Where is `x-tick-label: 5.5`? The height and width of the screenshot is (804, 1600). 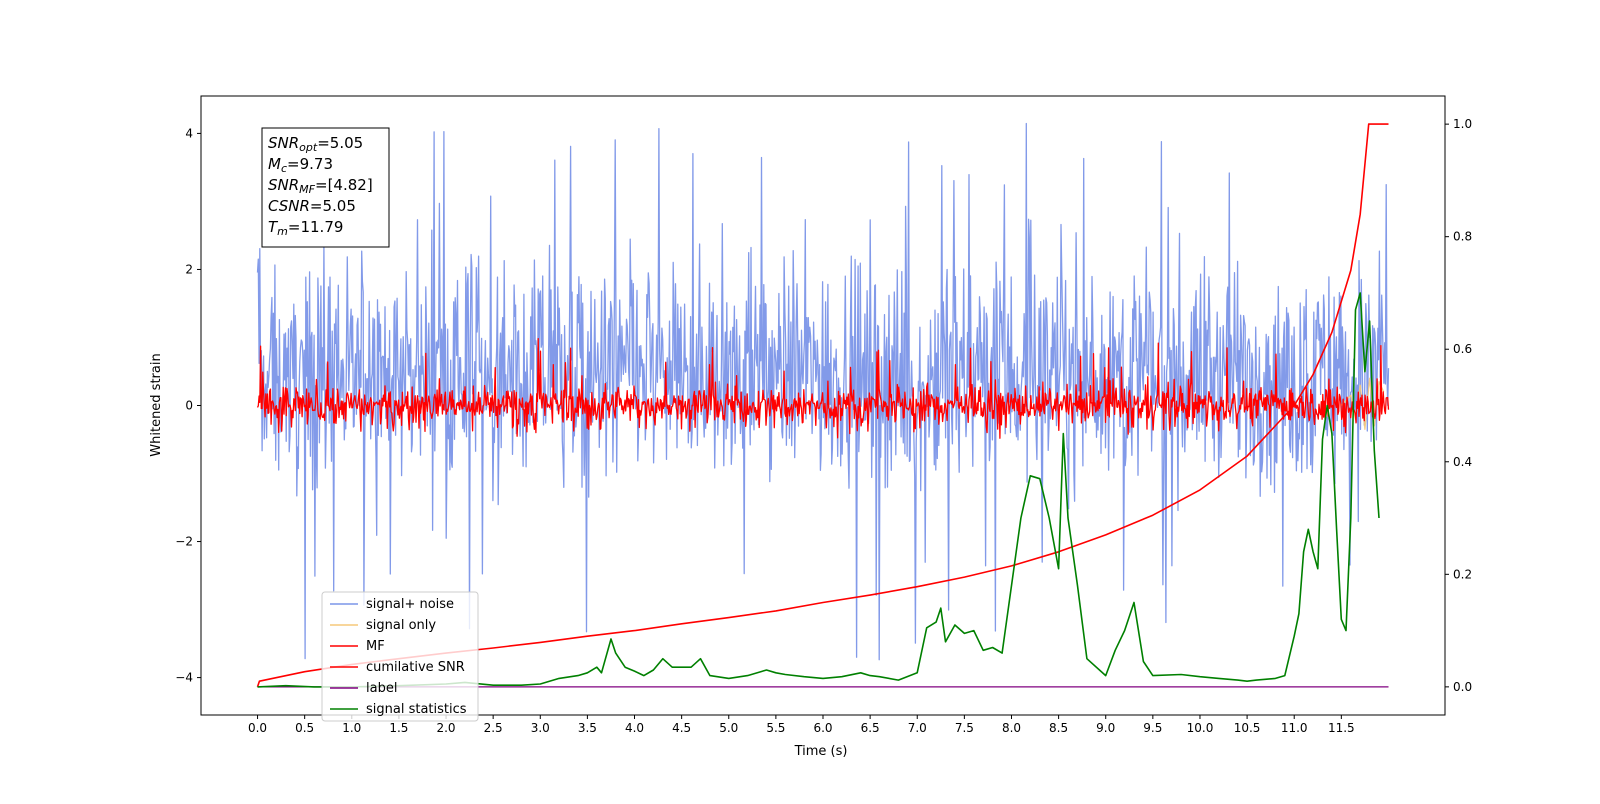
x-tick-label: 5.5 is located at coordinates (775, 728).